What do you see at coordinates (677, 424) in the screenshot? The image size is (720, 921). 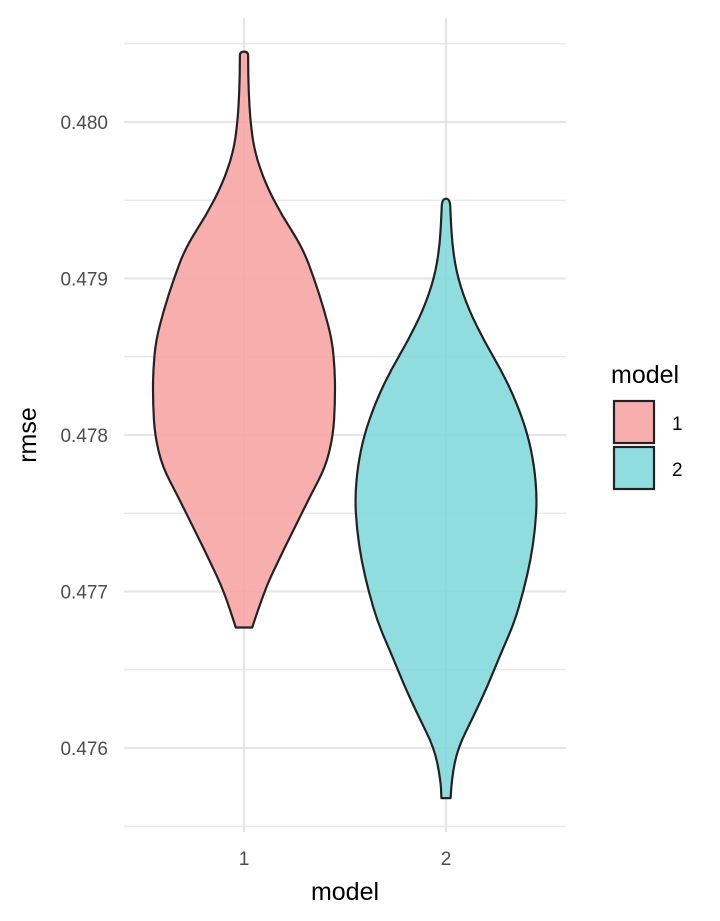 I see `legend-label-1: 1` at bounding box center [677, 424].